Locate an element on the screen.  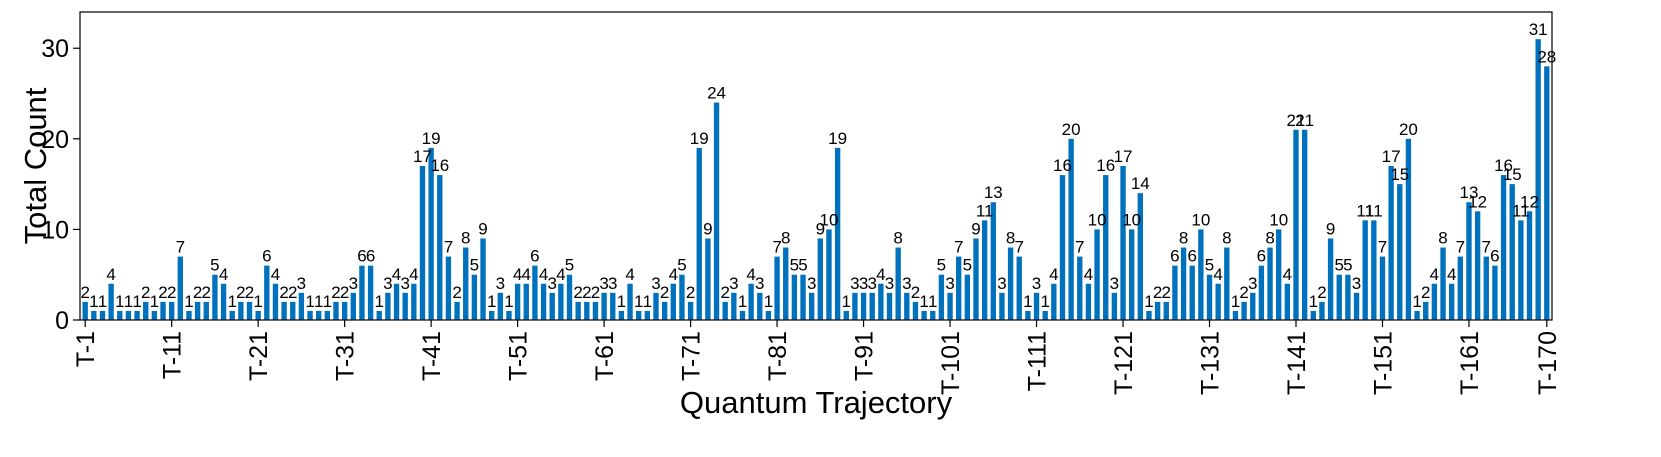
data-label-T-166: 15 is located at coordinates (1512, 174).